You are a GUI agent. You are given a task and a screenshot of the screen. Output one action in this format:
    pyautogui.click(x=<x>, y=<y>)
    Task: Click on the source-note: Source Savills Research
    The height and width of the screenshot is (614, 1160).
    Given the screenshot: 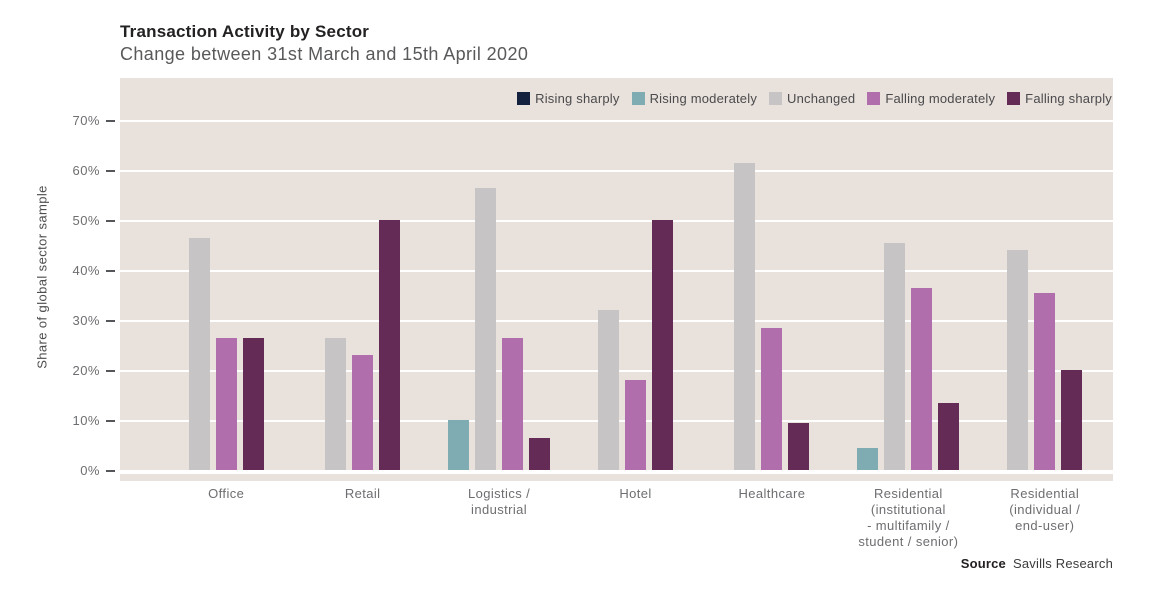 What is the action you would take?
    pyautogui.click(x=1037, y=563)
    